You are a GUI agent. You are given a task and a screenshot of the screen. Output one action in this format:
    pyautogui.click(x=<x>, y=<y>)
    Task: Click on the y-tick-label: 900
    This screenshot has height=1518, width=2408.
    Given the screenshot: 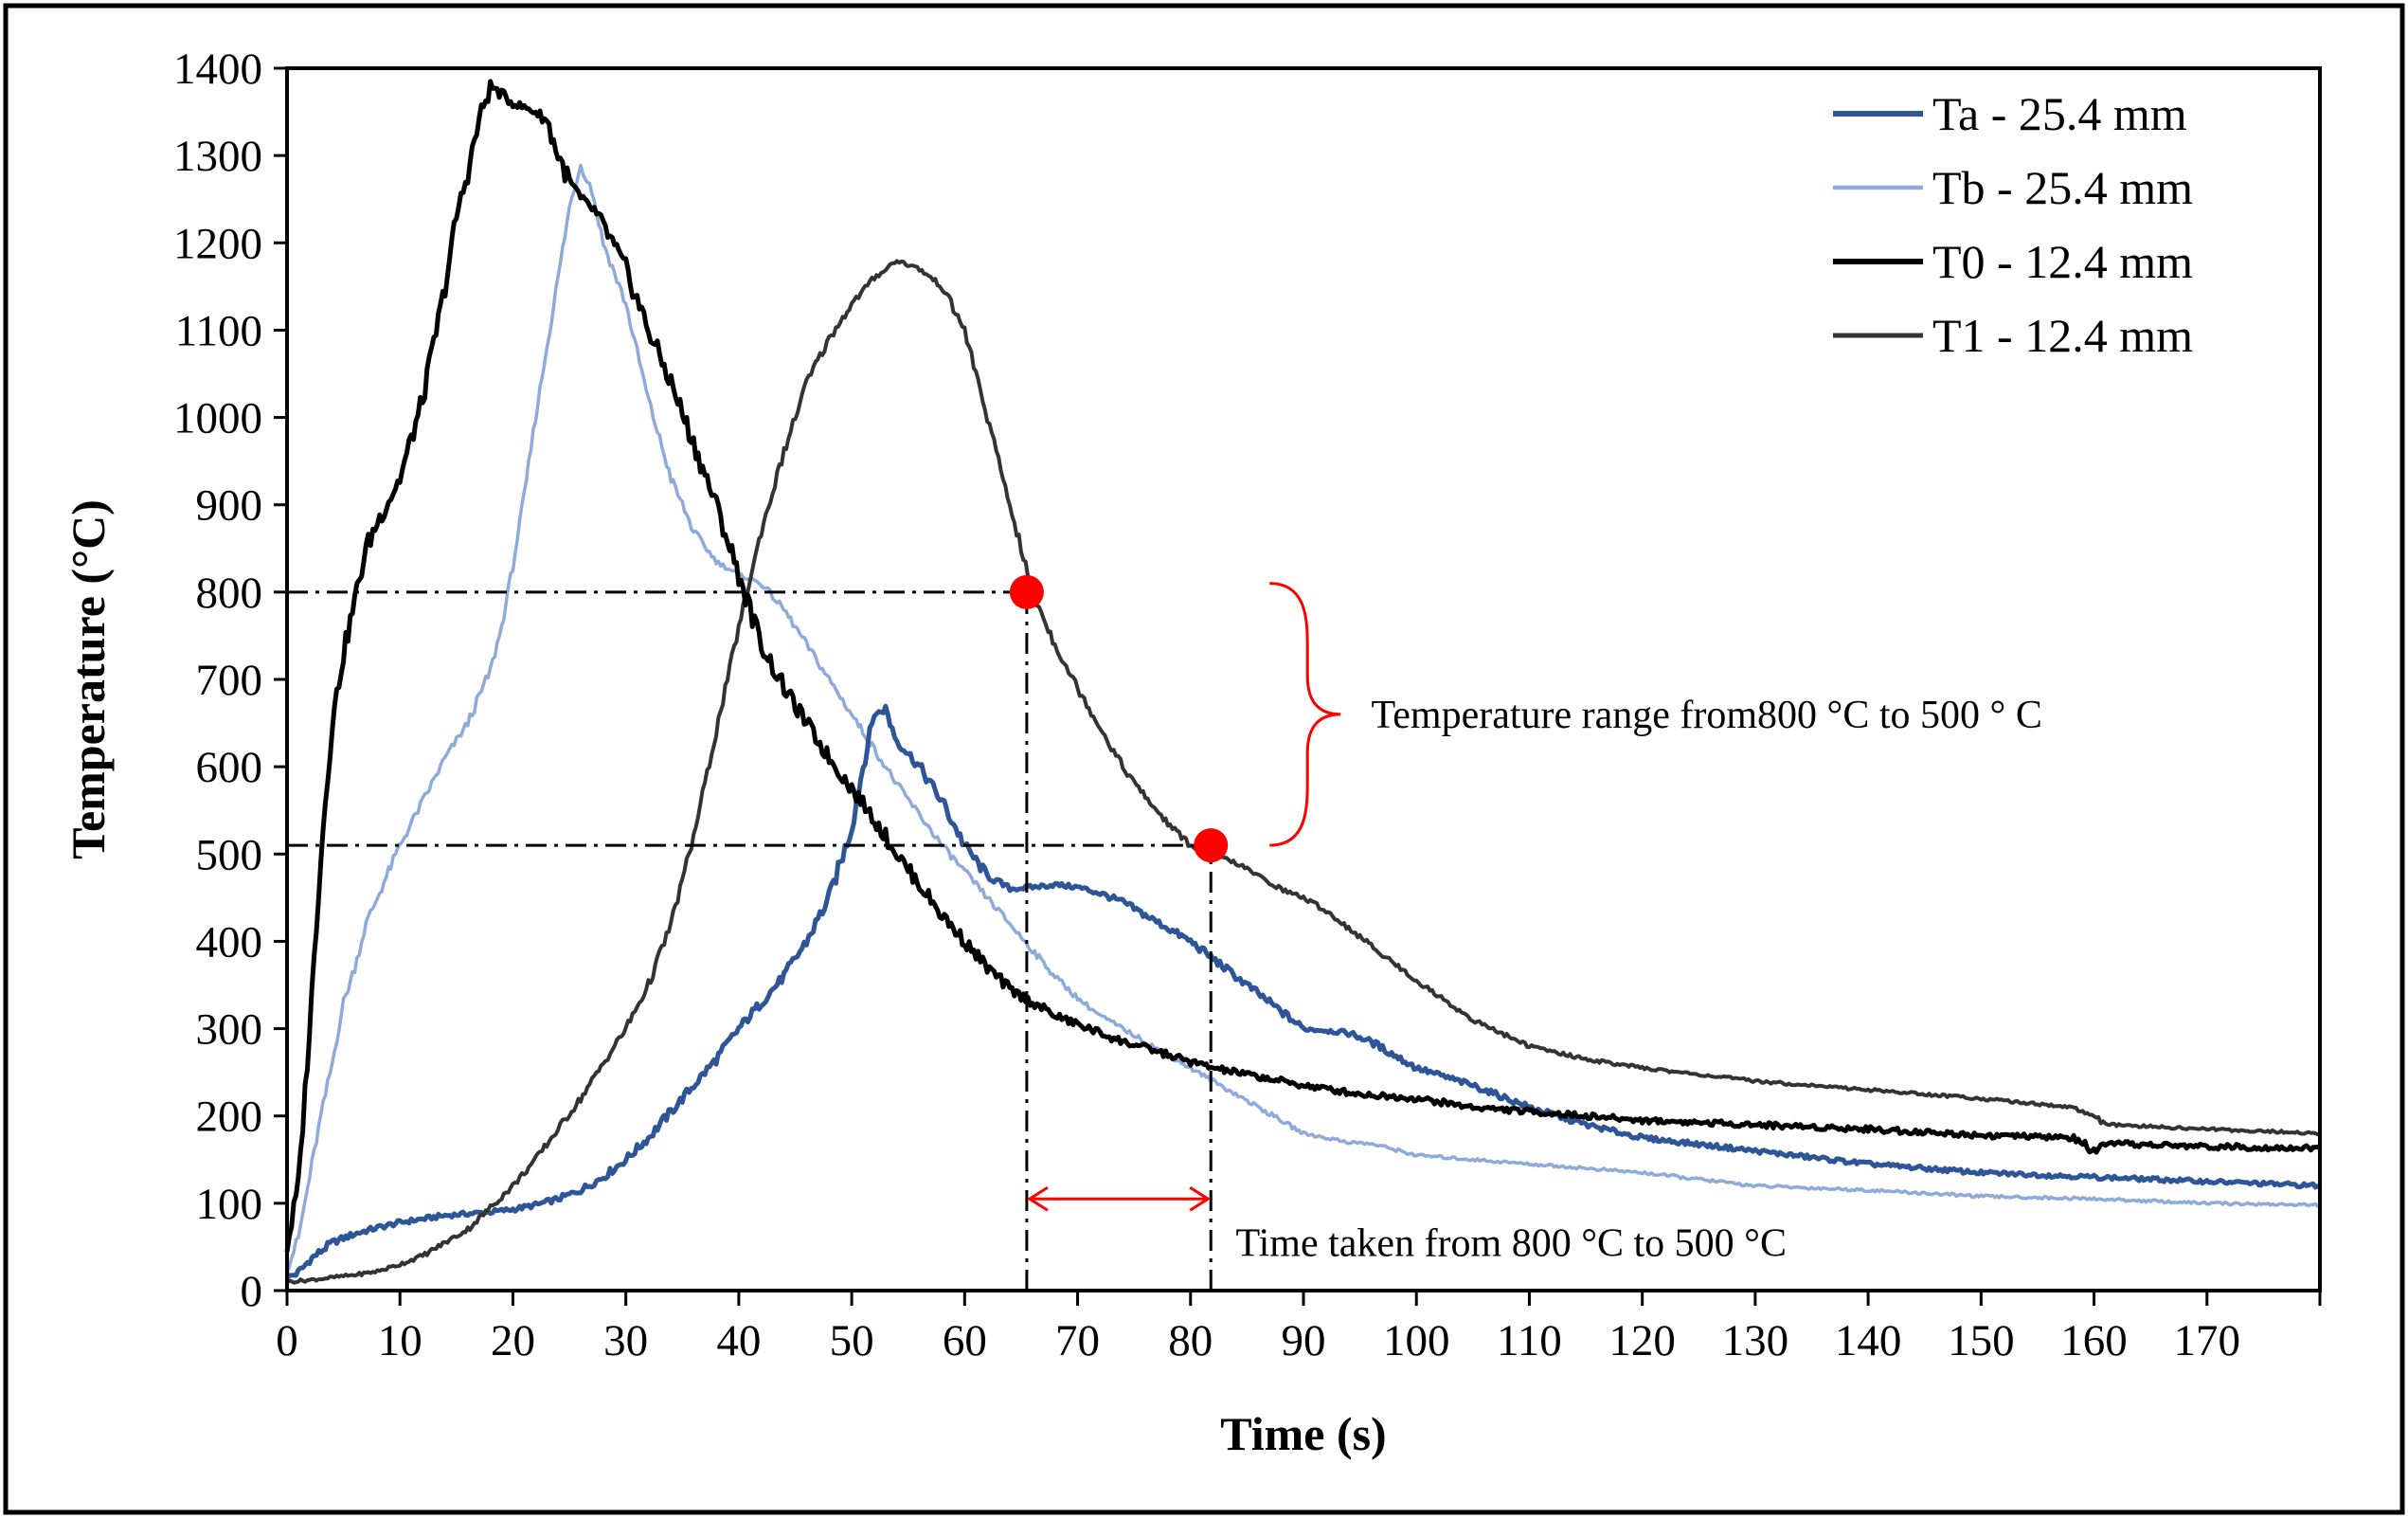 What is the action you would take?
    pyautogui.click(x=229, y=506)
    